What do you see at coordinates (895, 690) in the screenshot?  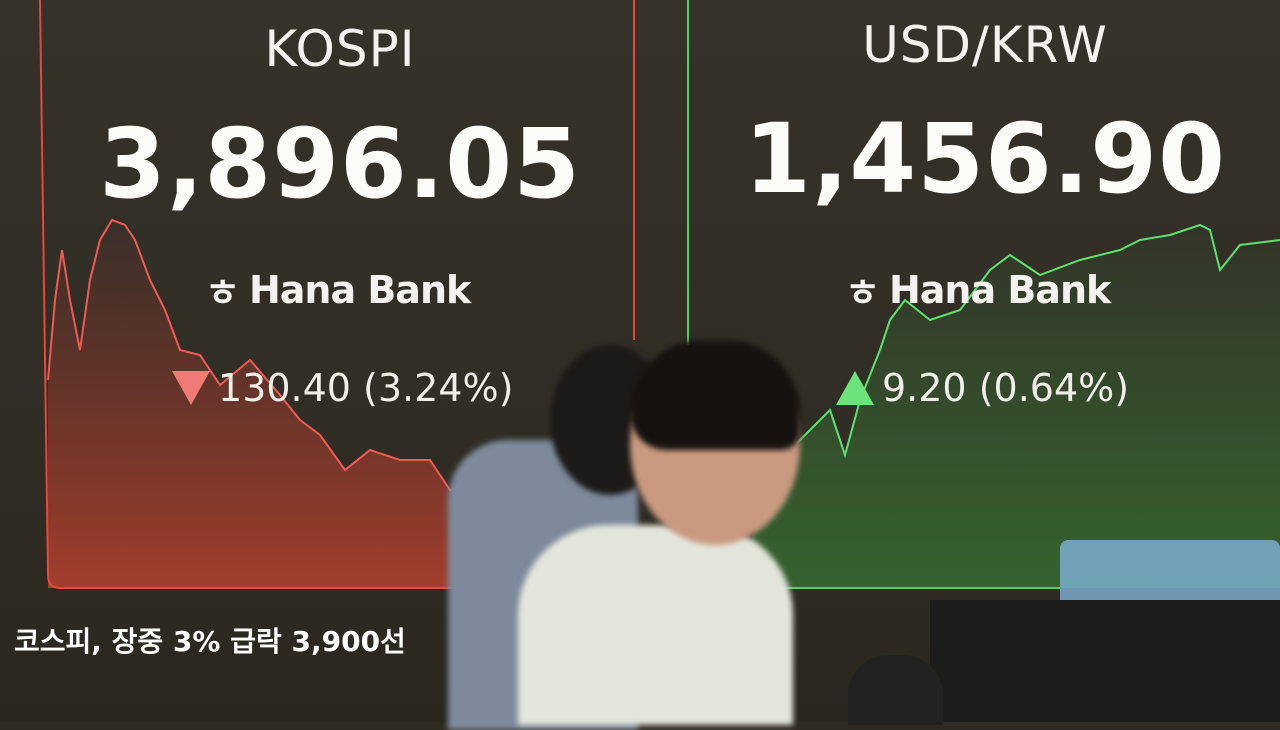 I see `chair` at bounding box center [895, 690].